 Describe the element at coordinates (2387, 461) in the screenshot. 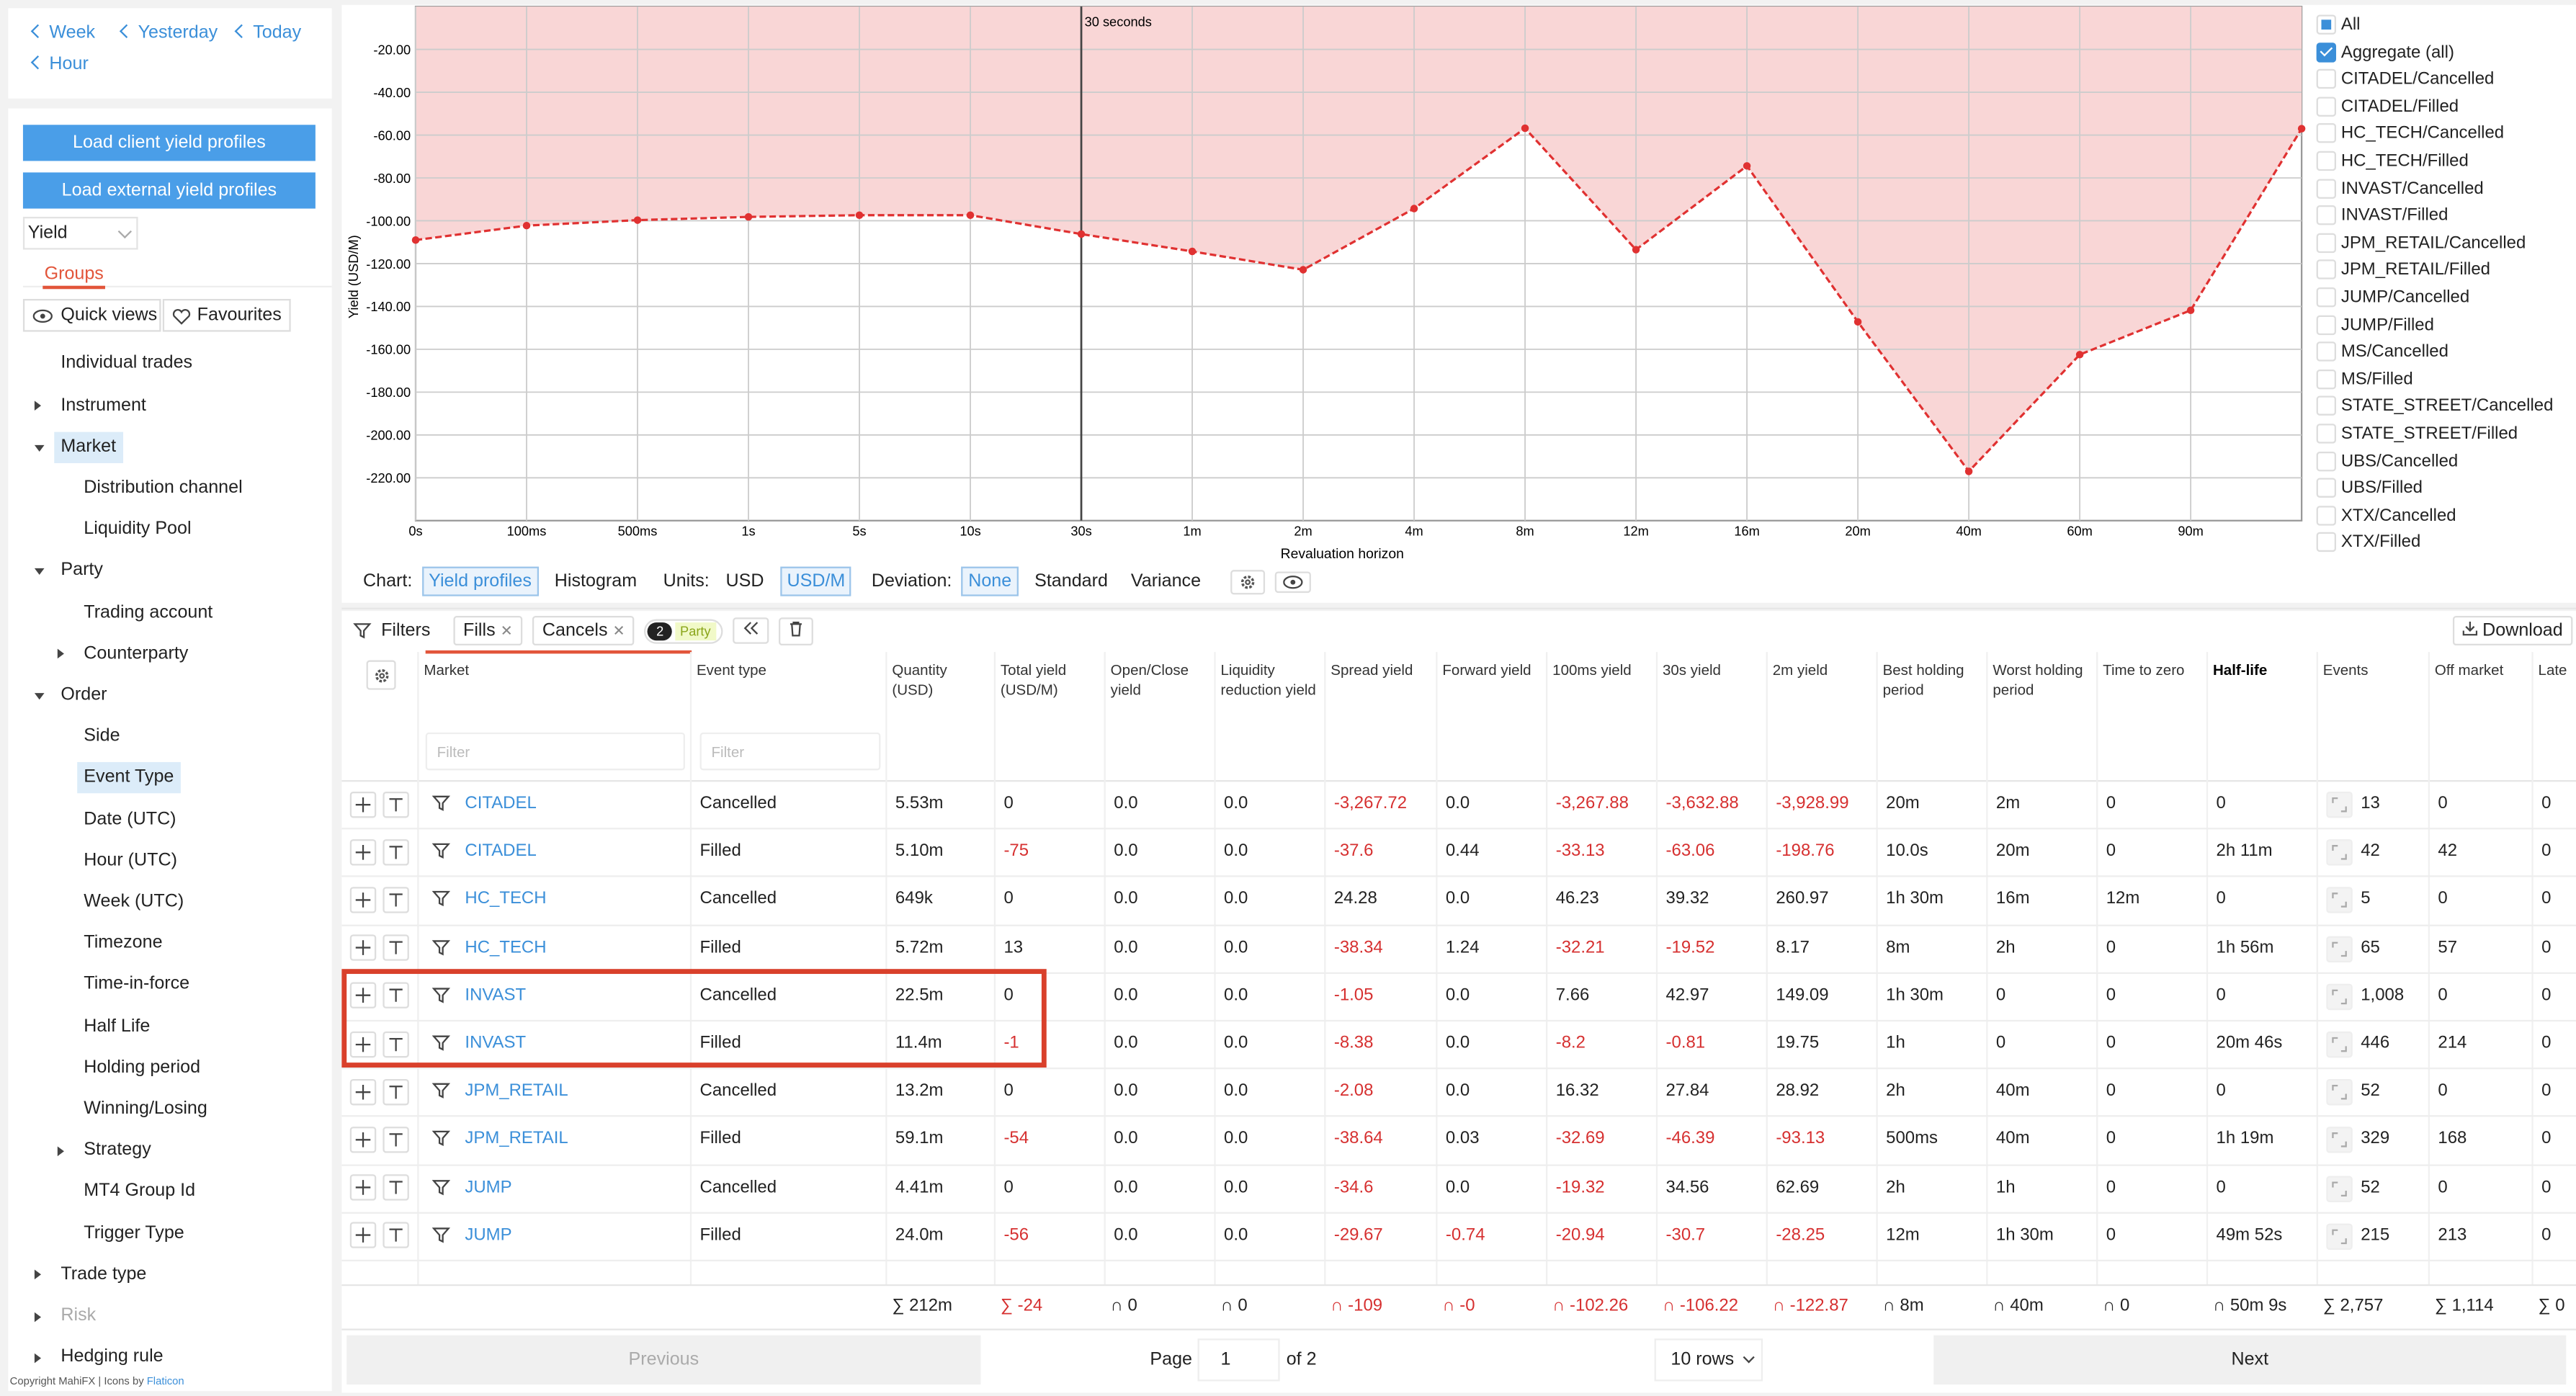

I see `legend-item: UBS/Cancelled` at that location.